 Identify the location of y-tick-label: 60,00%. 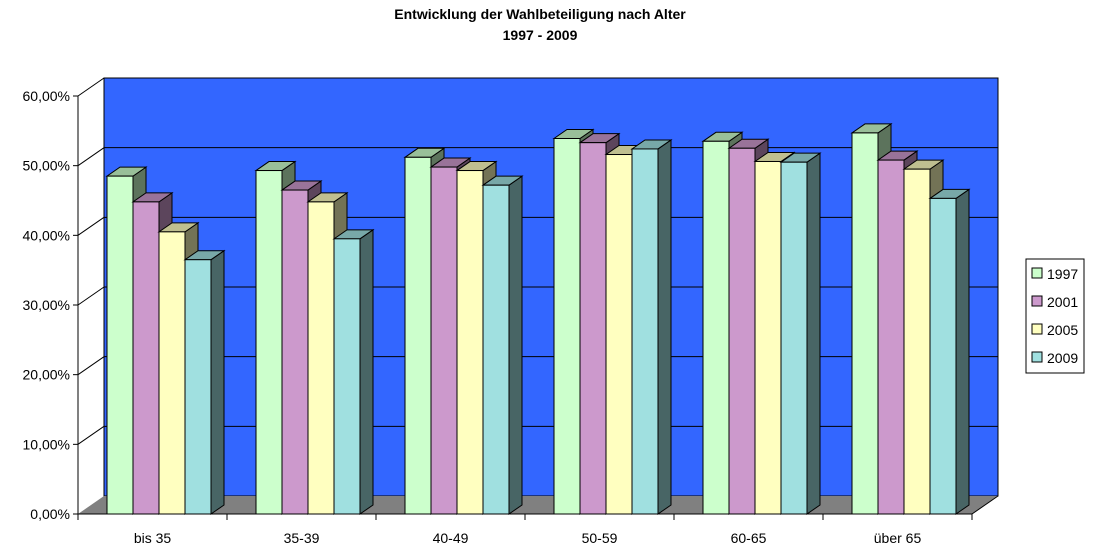
(46, 96).